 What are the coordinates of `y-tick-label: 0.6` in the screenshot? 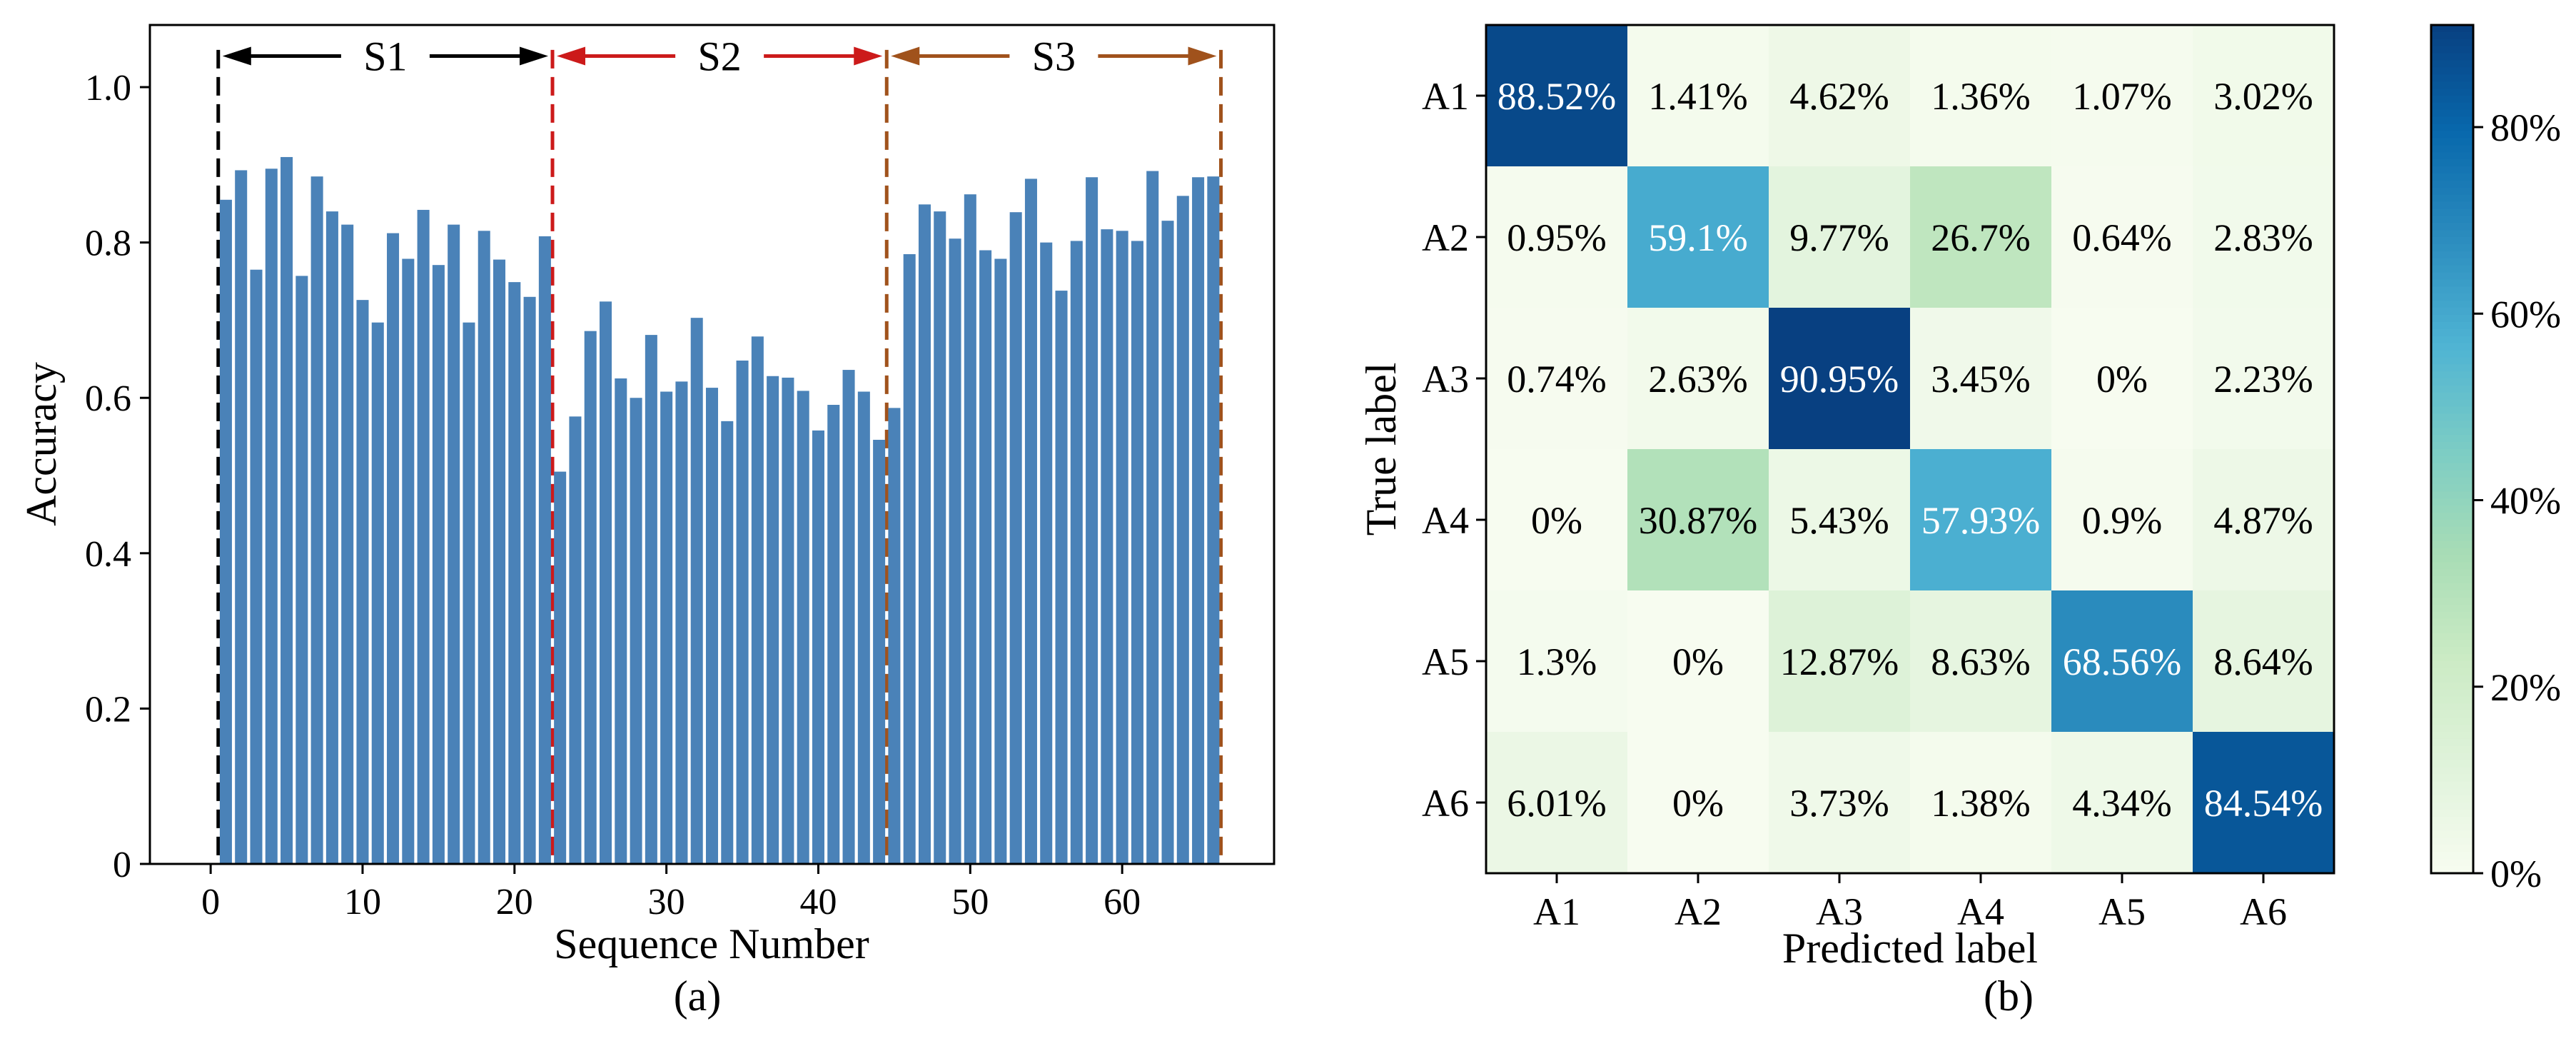 It's located at (108, 398).